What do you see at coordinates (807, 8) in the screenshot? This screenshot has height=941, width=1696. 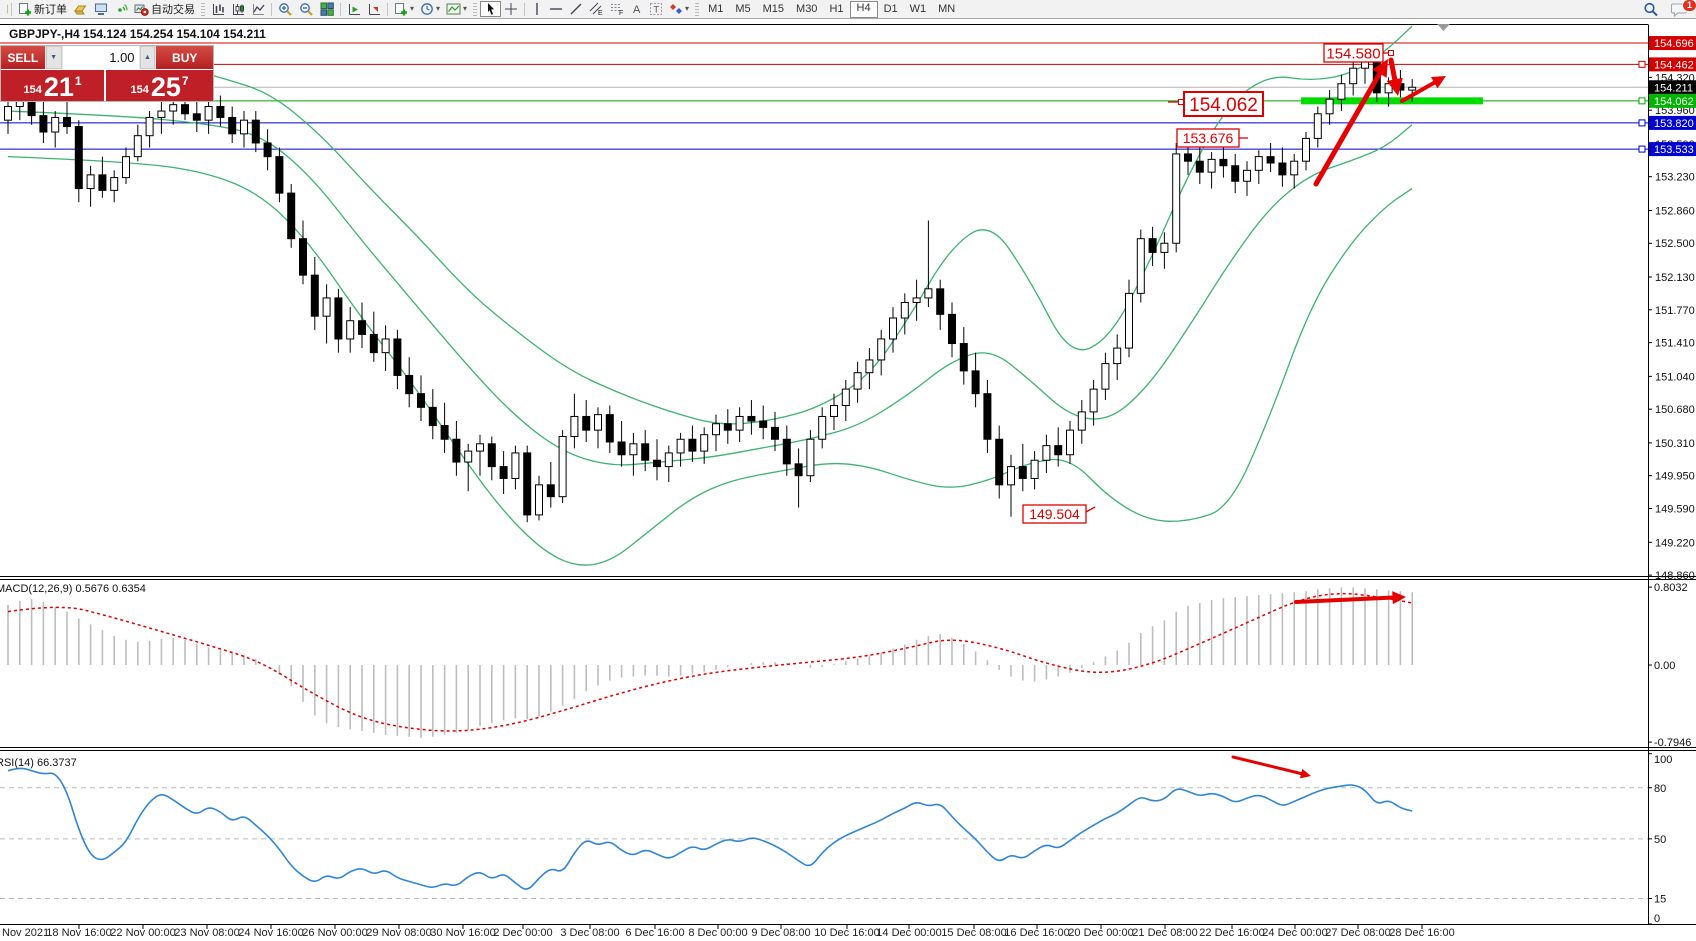 I see `timeframe-button-m30: M30` at bounding box center [807, 8].